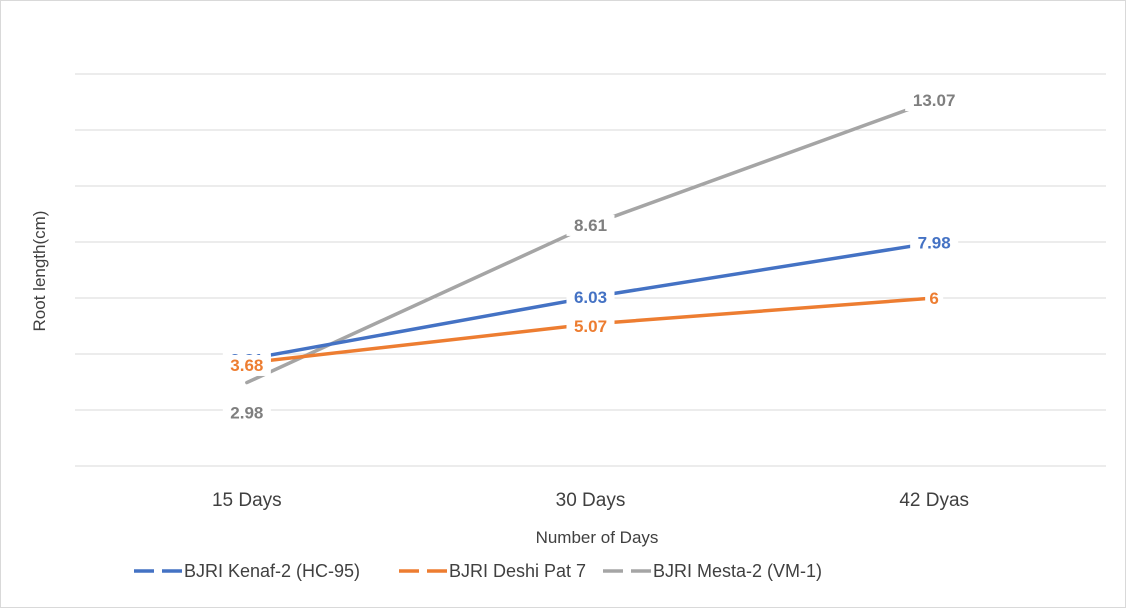 The width and height of the screenshot is (1126, 609). I want to click on x-tick-label: 15 Days, so click(247, 500).